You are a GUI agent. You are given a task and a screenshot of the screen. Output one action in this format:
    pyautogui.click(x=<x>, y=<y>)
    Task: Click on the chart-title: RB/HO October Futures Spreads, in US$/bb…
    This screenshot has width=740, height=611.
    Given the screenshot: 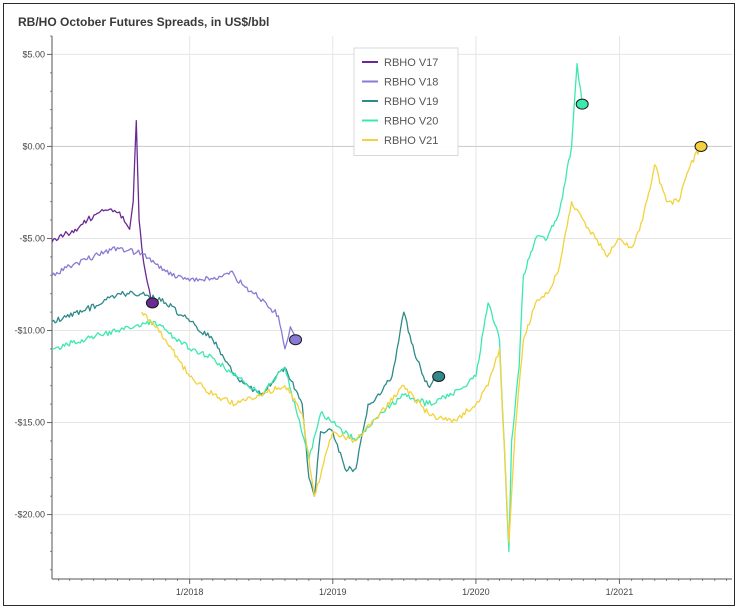 What is the action you would take?
    pyautogui.click(x=143, y=22)
    